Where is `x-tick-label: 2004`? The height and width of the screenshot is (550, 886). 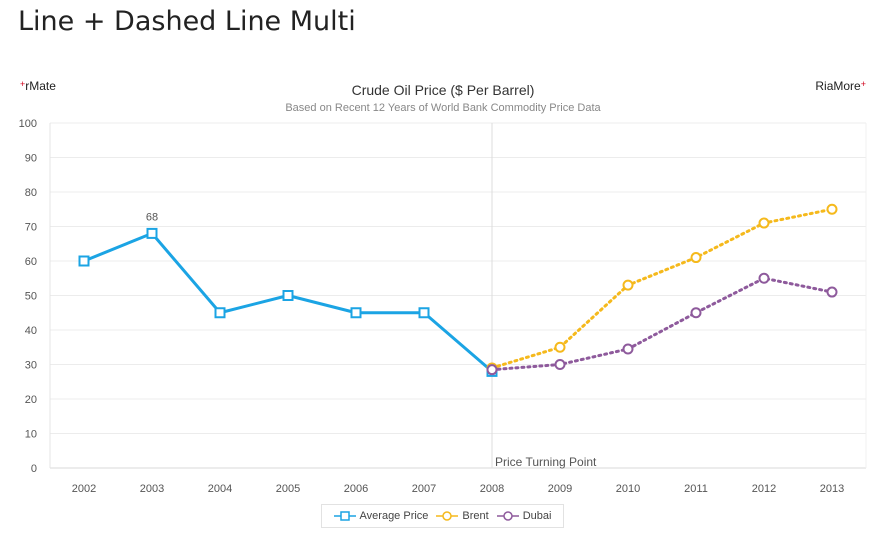 x-tick-label: 2004 is located at coordinates (220, 489).